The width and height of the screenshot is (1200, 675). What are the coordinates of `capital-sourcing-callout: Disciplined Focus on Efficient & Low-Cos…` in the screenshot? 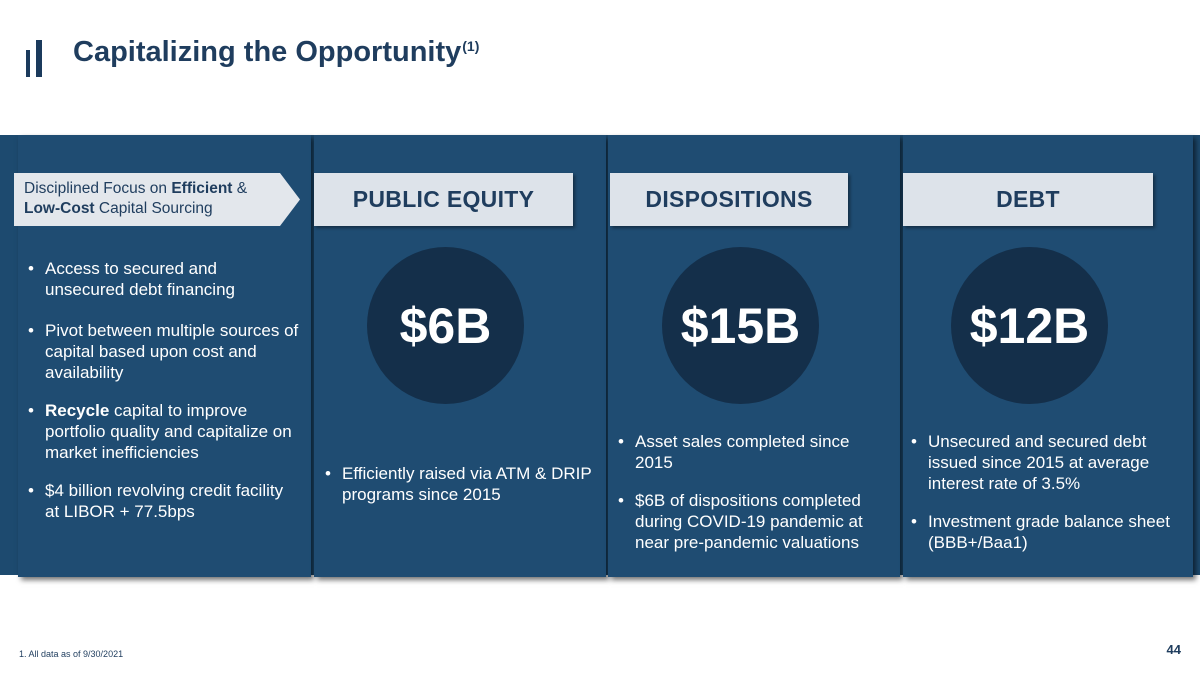 It's located at (157, 199).